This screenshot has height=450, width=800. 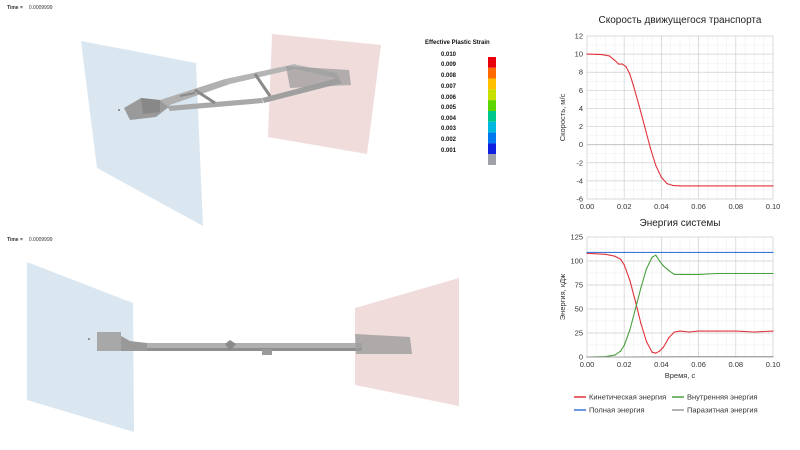 What do you see at coordinates (624, 364) in the screenshot?
I see `energy-chart-xtick-1: 0.02` at bounding box center [624, 364].